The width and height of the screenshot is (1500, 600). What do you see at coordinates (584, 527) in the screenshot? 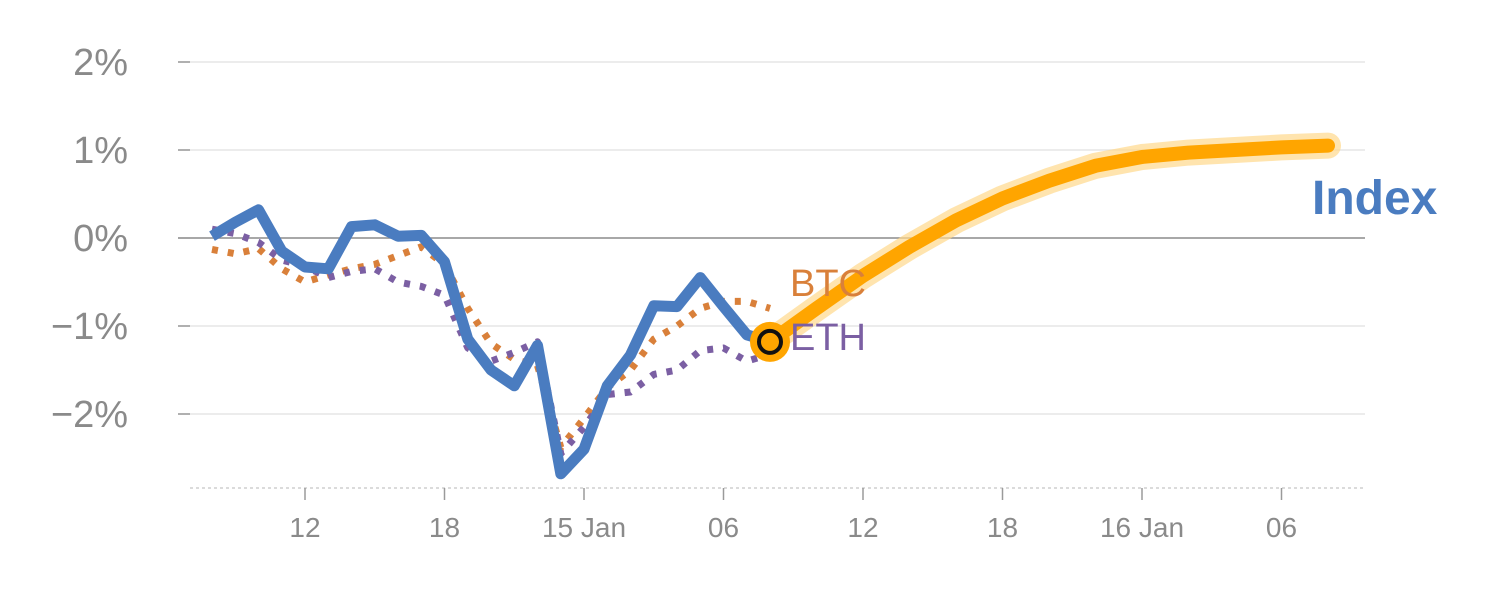
I see `xtick-label: 15 Jan` at bounding box center [584, 527].